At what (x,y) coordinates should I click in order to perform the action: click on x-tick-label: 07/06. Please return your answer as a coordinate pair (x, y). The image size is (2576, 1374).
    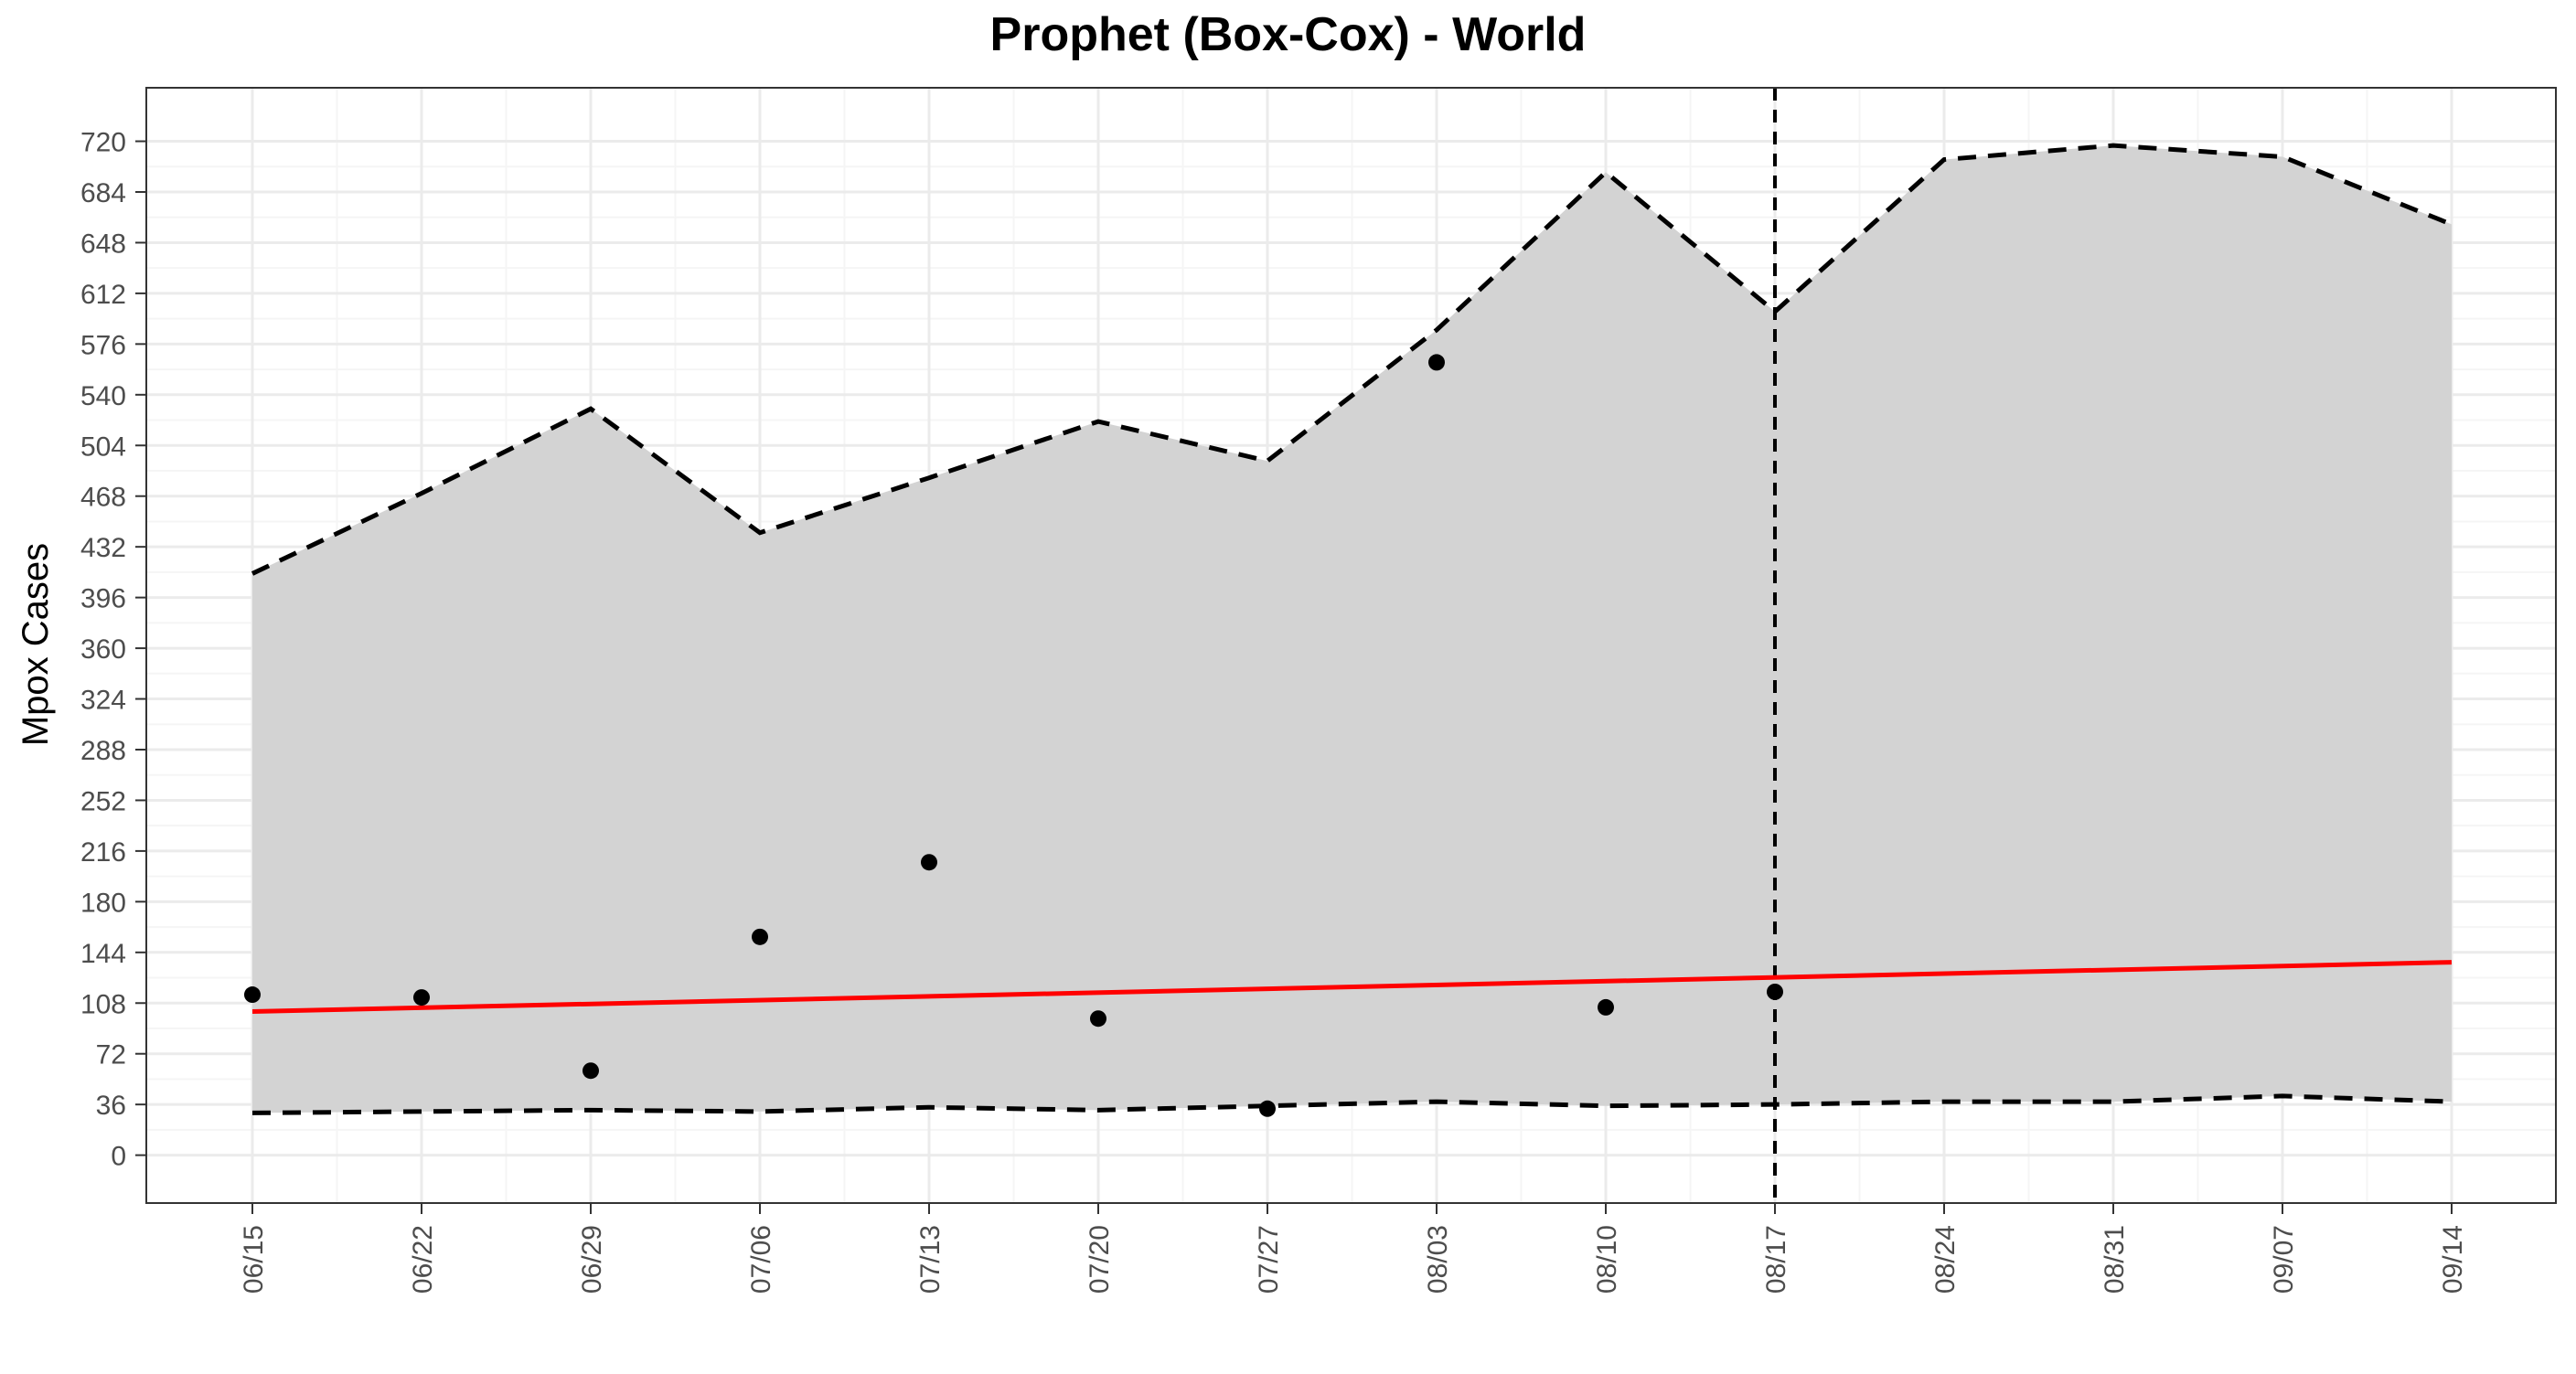
    Looking at the image, I should click on (761, 1259).